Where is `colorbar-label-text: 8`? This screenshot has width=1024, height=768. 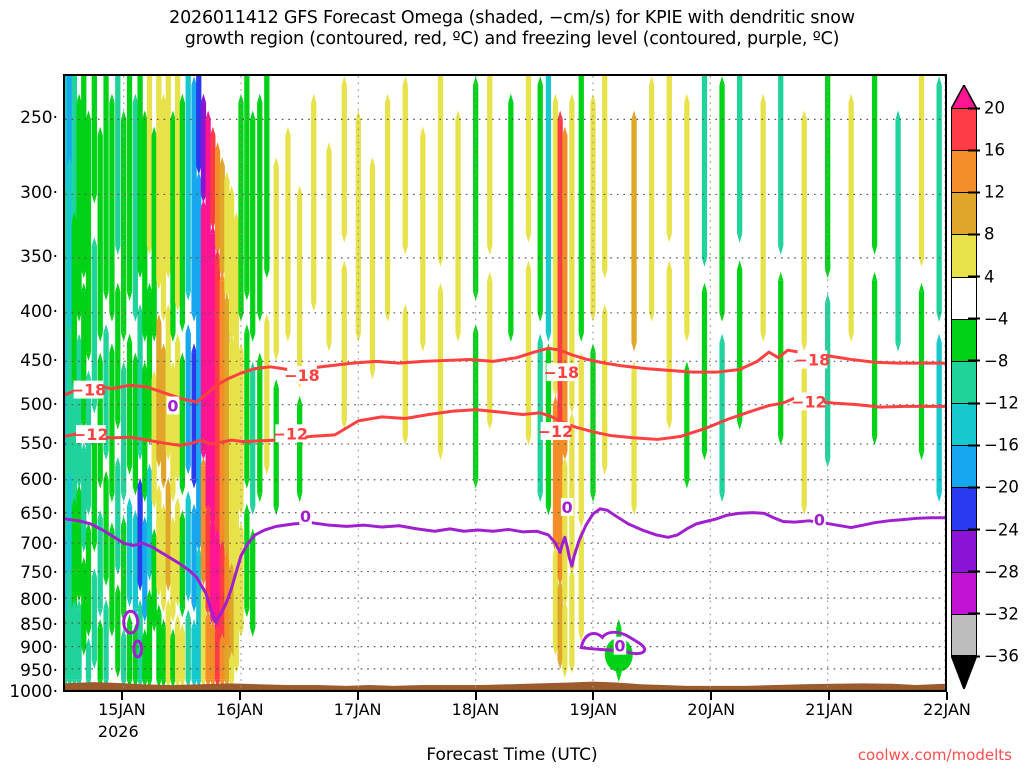
colorbar-label-text: 8 is located at coordinates (989, 234).